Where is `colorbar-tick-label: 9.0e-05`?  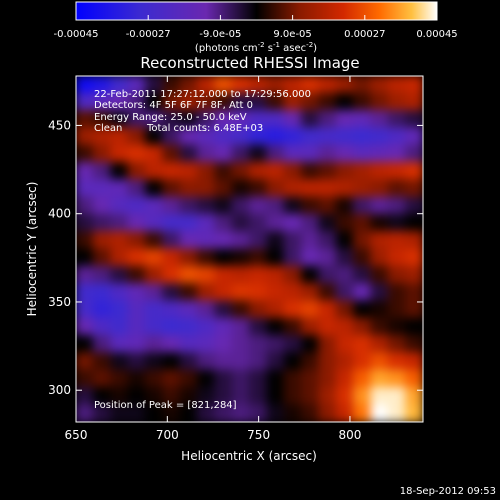
colorbar-tick-label: 9.0e-05 is located at coordinates (292, 34).